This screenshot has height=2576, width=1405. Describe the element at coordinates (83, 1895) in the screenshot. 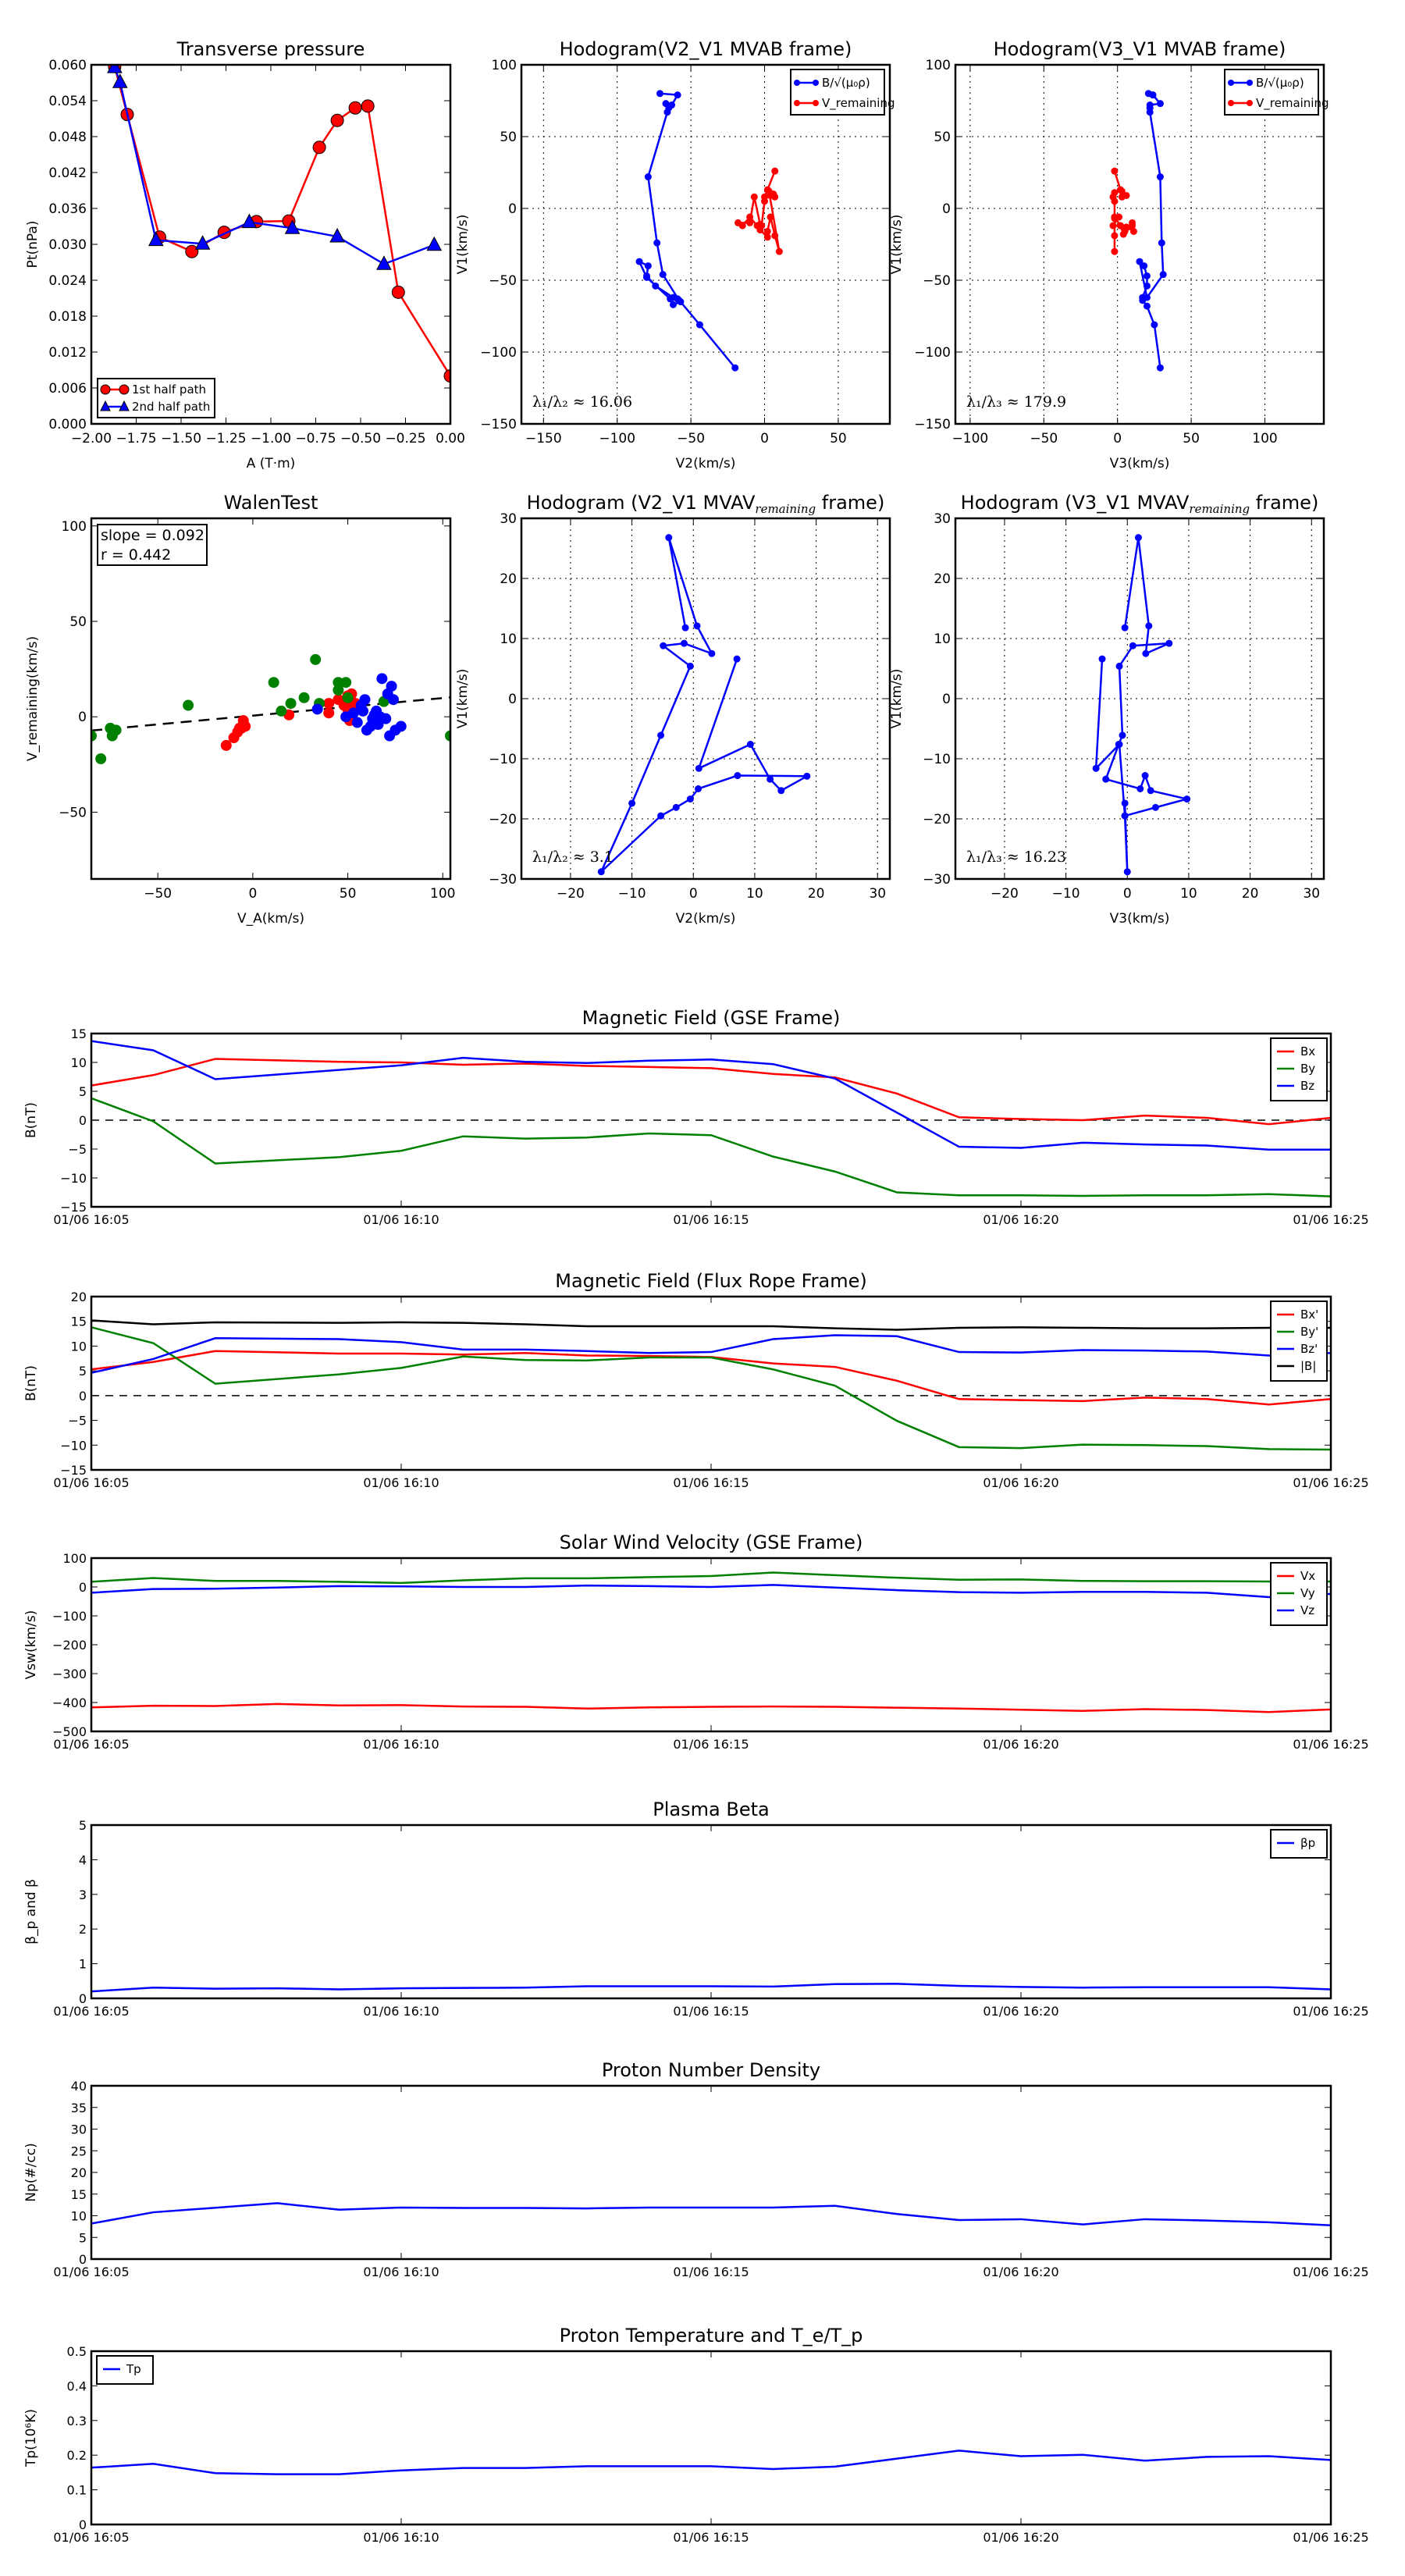

I see `y-tick-label: 3` at that location.